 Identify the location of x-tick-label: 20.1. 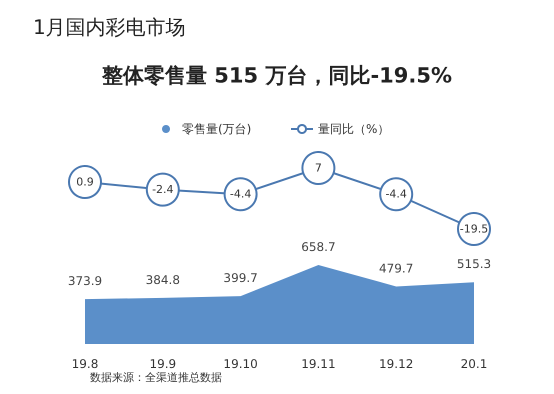
(474, 364).